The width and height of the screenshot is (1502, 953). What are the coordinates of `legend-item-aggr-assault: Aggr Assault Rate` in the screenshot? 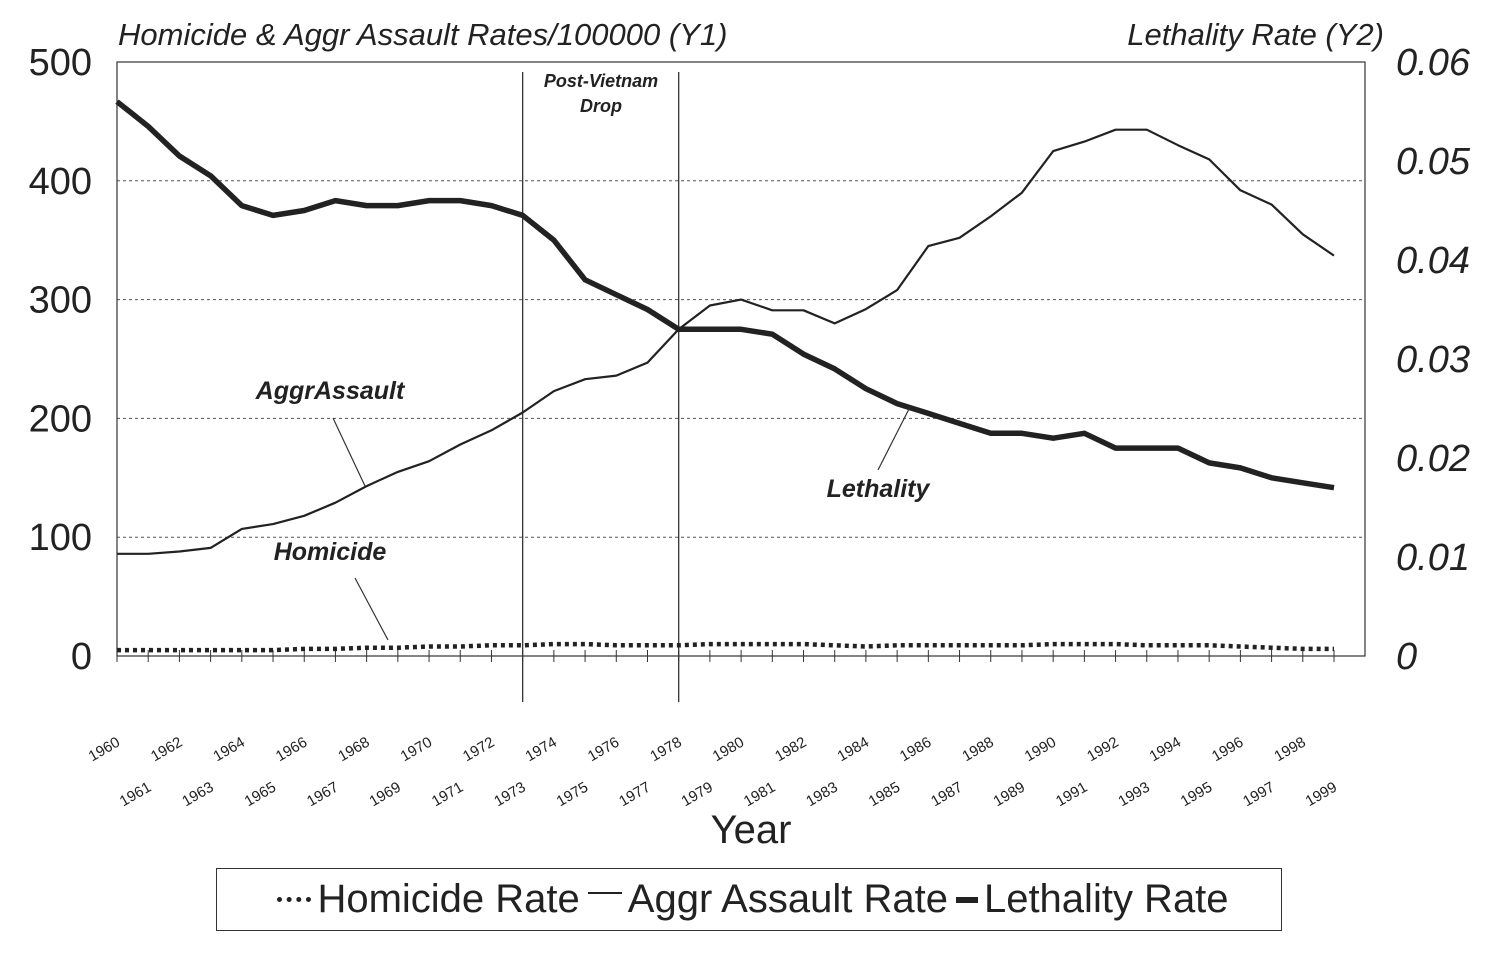 It's located at (764, 899).